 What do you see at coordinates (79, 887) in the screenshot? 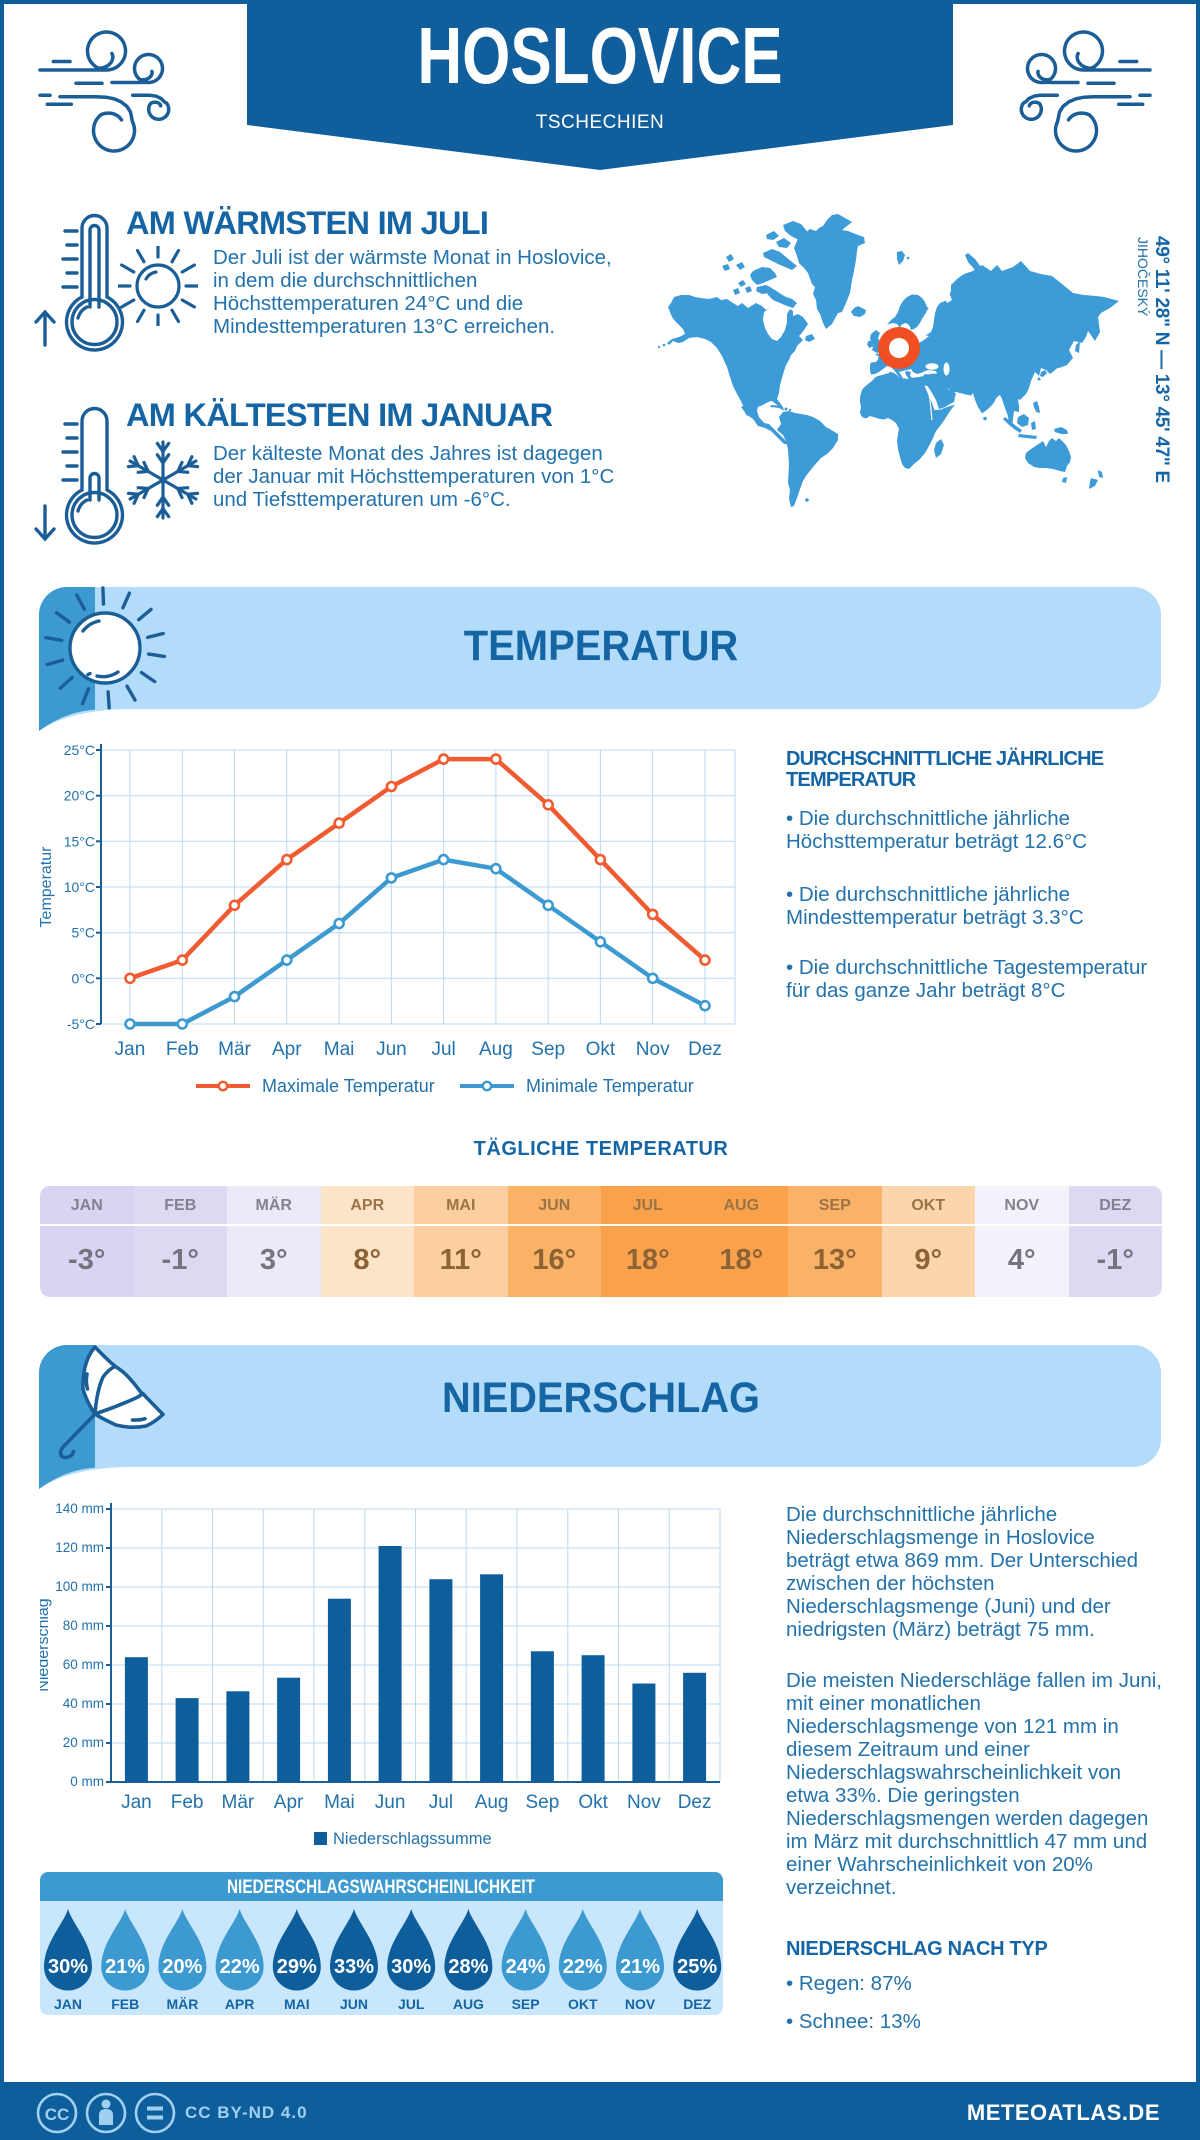
I see `svg-text: 10°C` at bounding box center [79, 887].